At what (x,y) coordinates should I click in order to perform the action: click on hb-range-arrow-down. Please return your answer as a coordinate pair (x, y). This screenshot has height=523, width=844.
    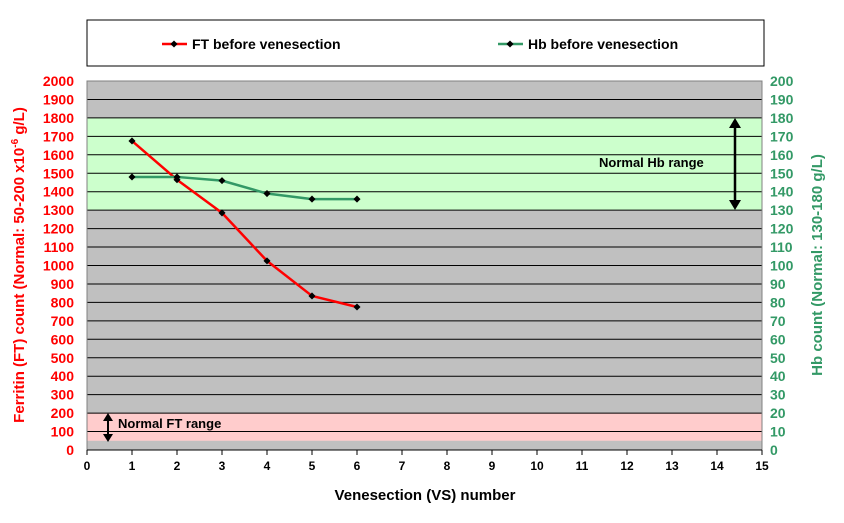
    Looking at the image, I should click on (735, 205).